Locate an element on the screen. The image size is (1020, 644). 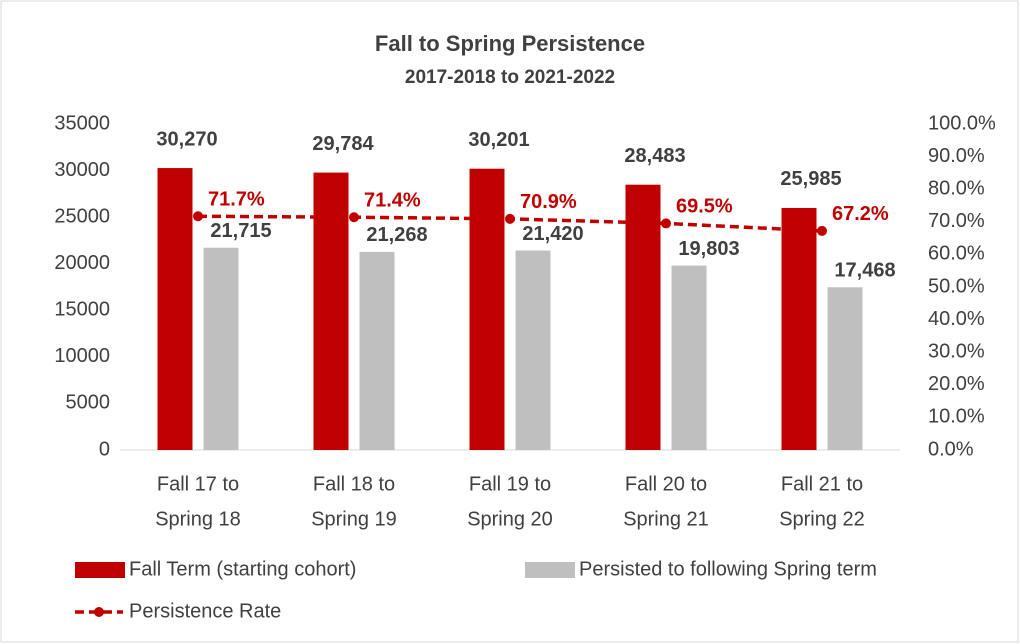
y2-tick-label: 0.0% is located at coordinates (951, 449).